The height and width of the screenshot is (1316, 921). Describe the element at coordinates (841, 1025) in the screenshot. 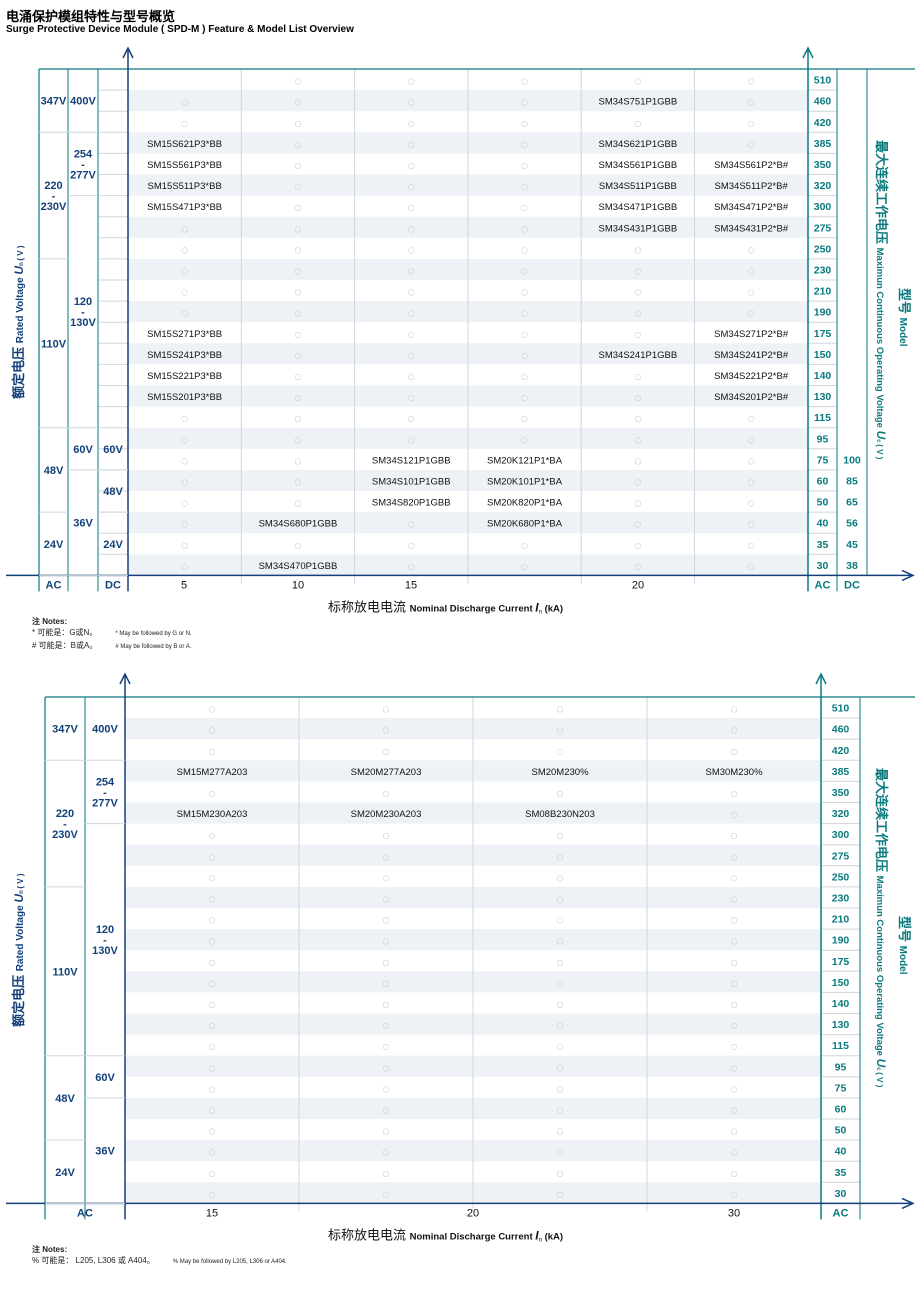

I see `mcov-value: 130` at that location.